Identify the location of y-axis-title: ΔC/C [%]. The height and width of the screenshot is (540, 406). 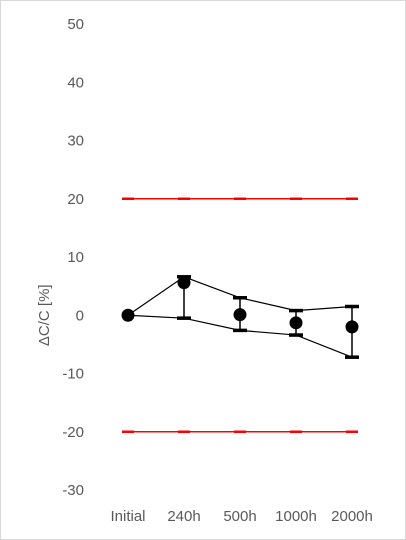
(44, 315).